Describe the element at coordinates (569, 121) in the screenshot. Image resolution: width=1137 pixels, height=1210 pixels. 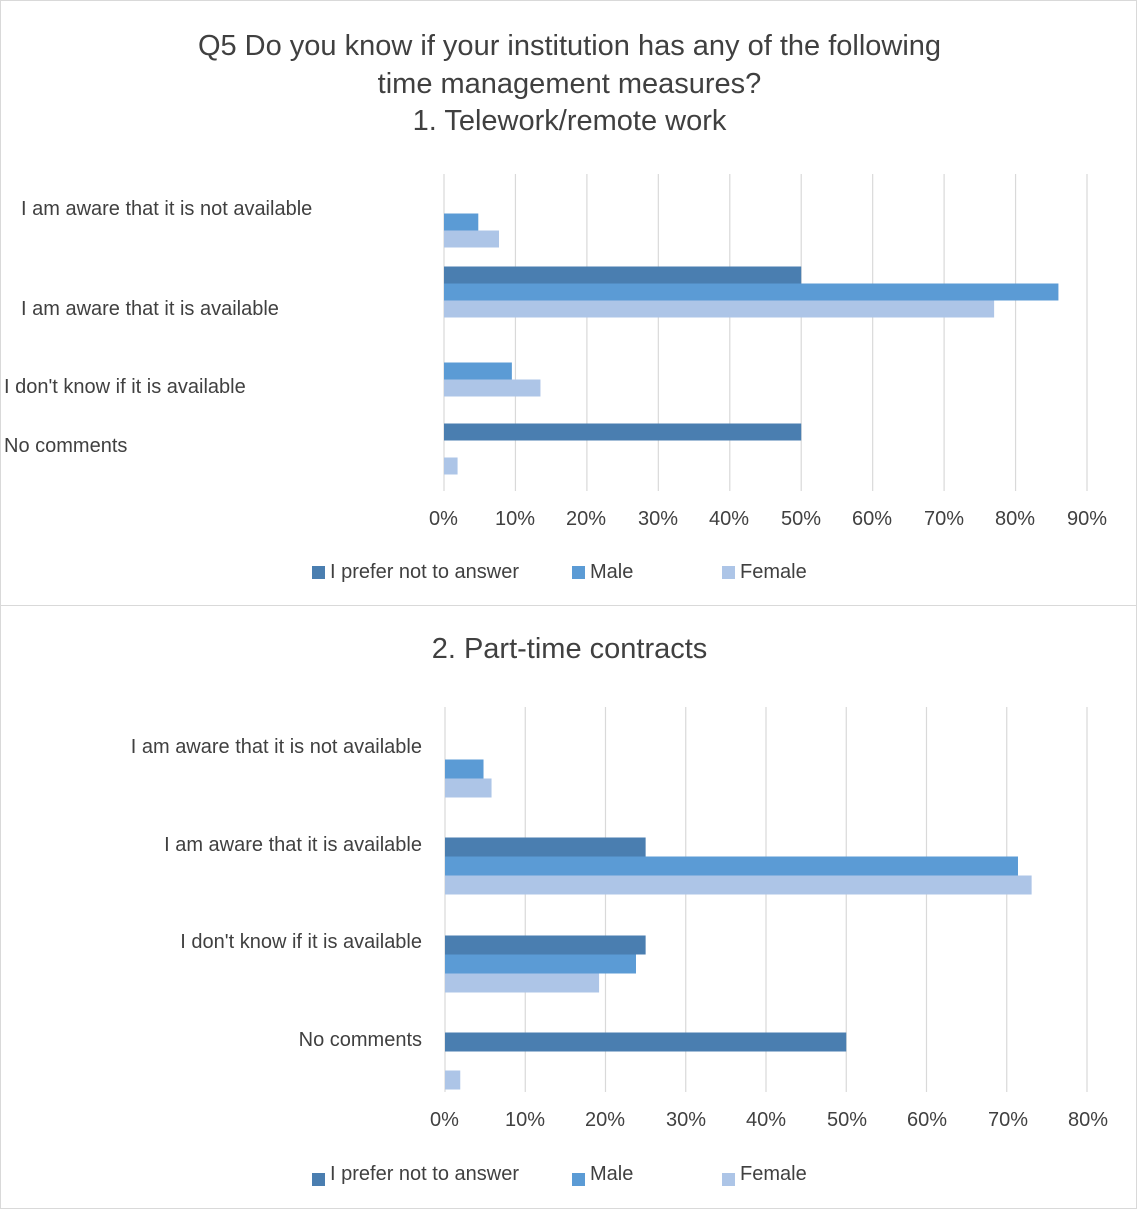
I see `chart-title-line-3: 1. Telework/remote work` at that location.